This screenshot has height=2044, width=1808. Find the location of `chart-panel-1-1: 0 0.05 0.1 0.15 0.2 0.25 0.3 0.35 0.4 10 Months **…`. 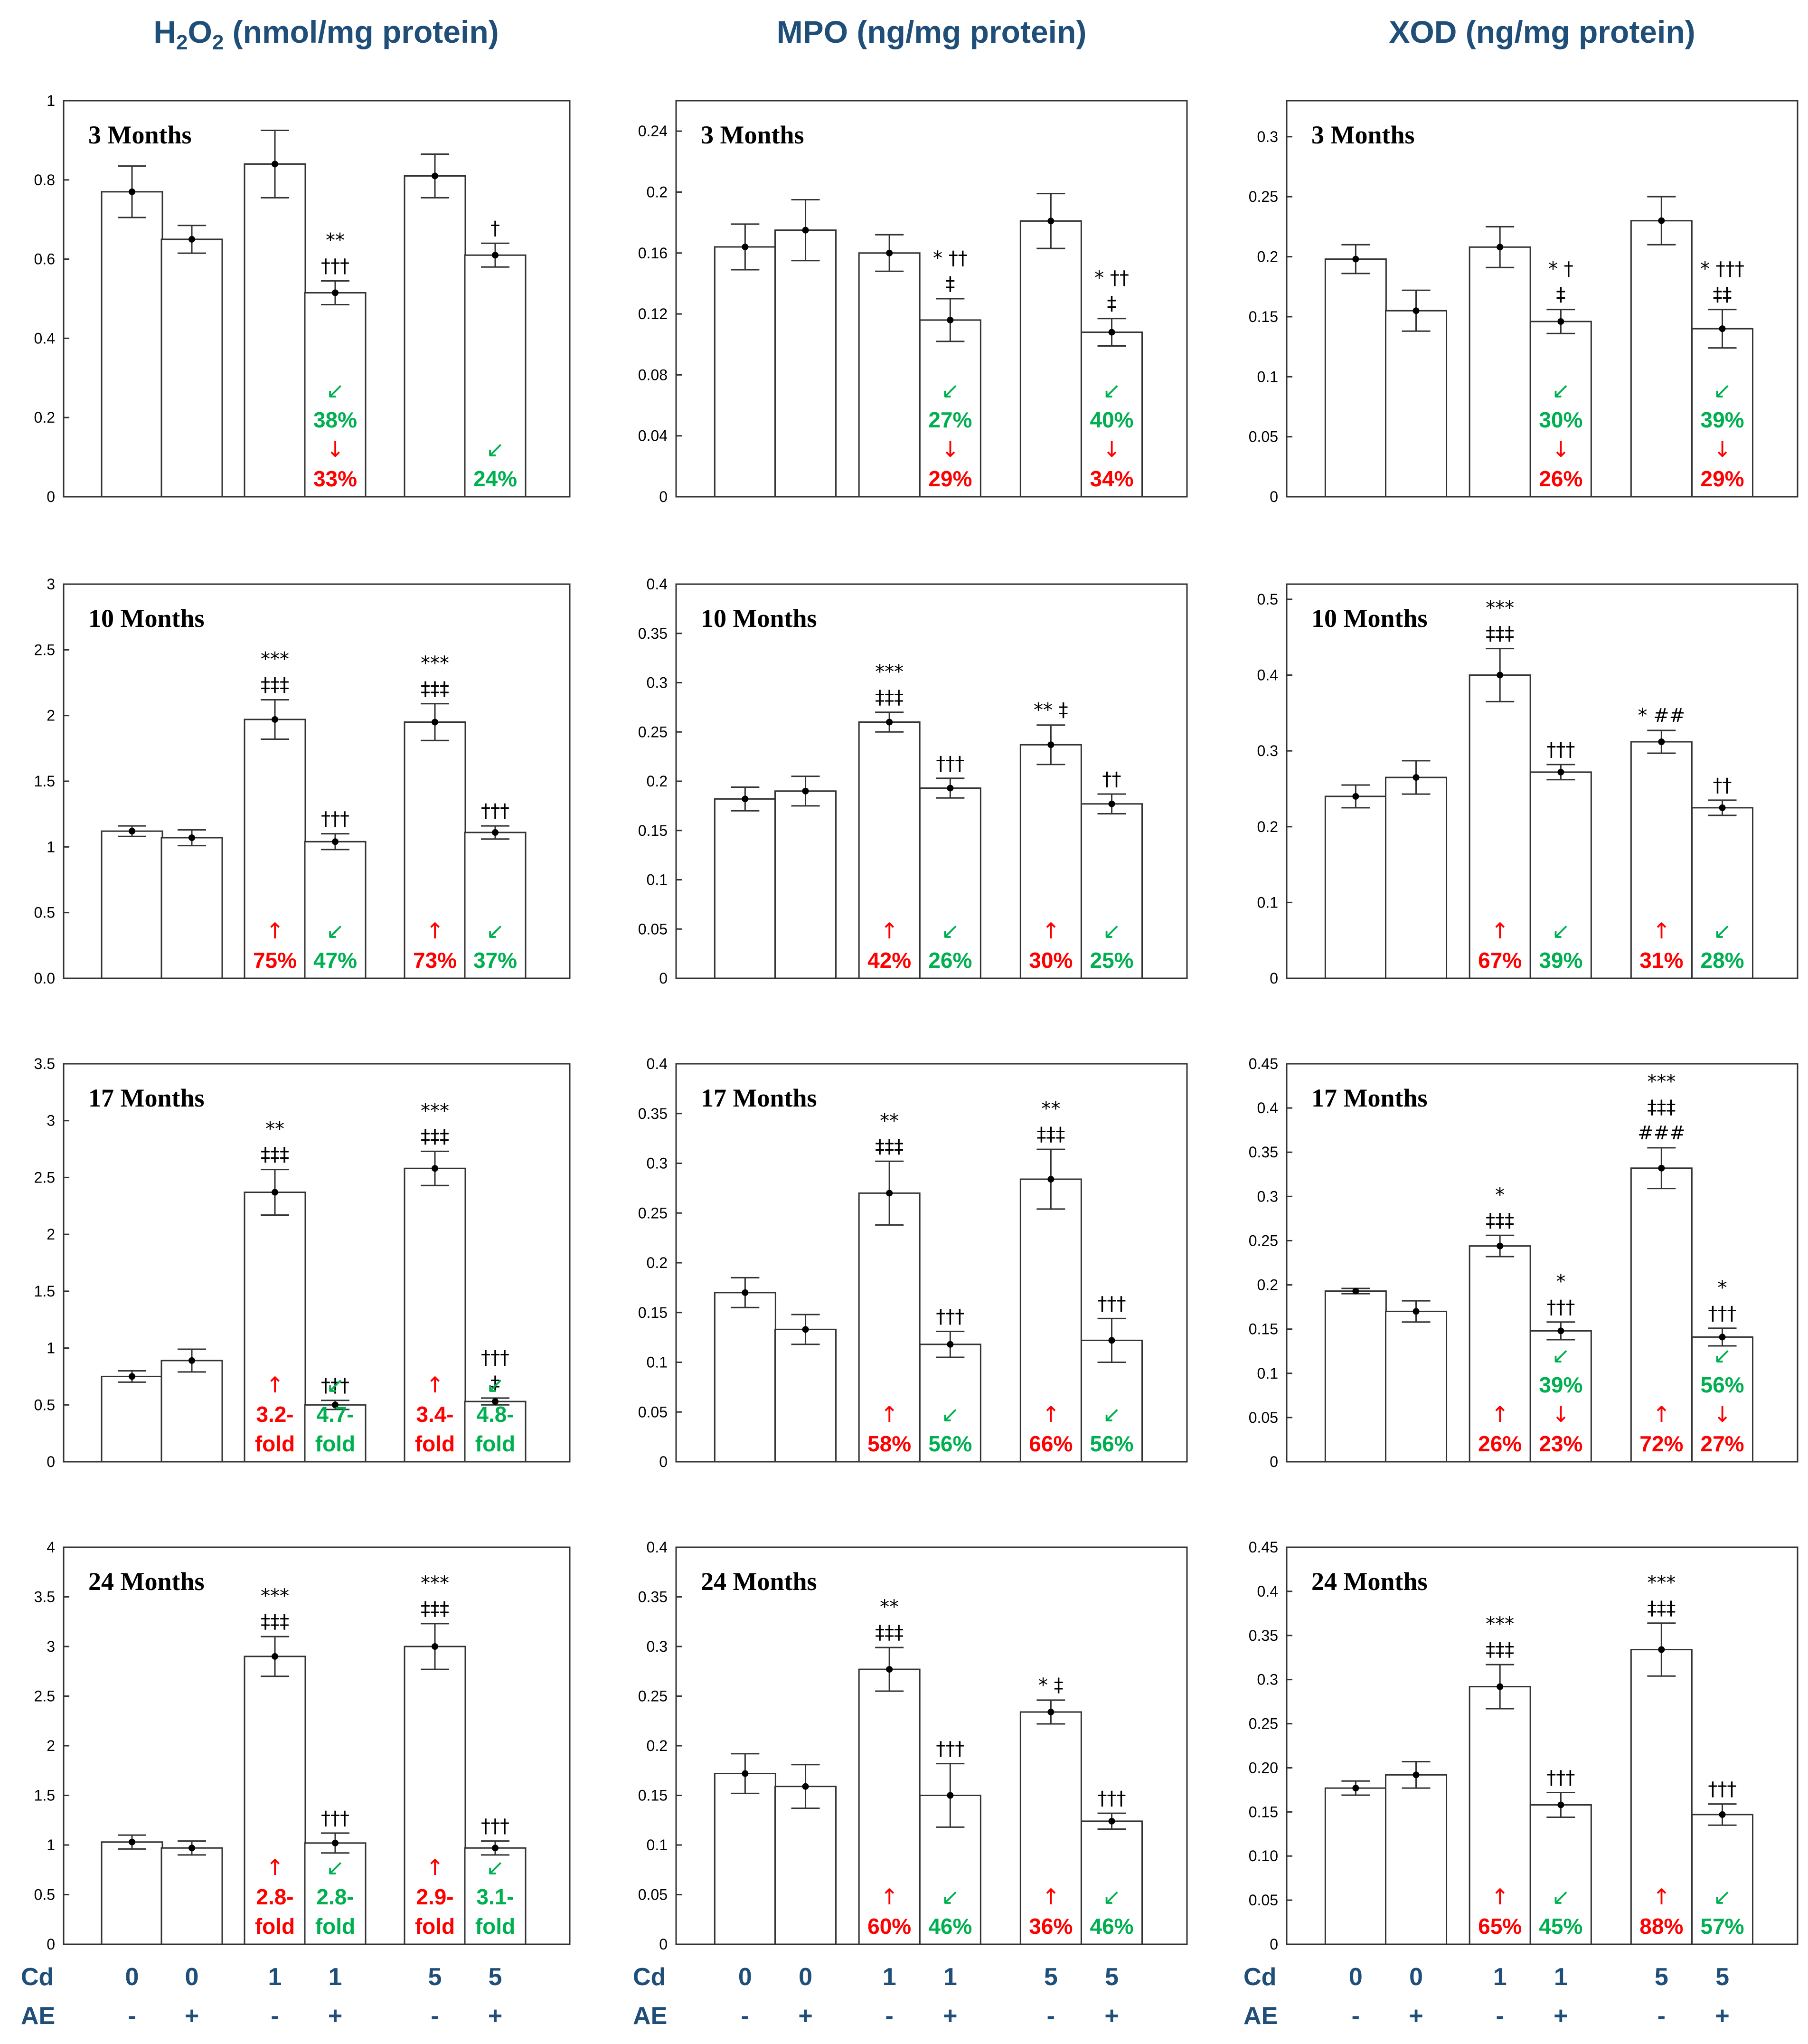

chart-panel-1-1: 0 0.05 0.1 0.15 0.2 0.25 0.3 0.35 0.4 10 Months **… is located at coordinates (913, 782).